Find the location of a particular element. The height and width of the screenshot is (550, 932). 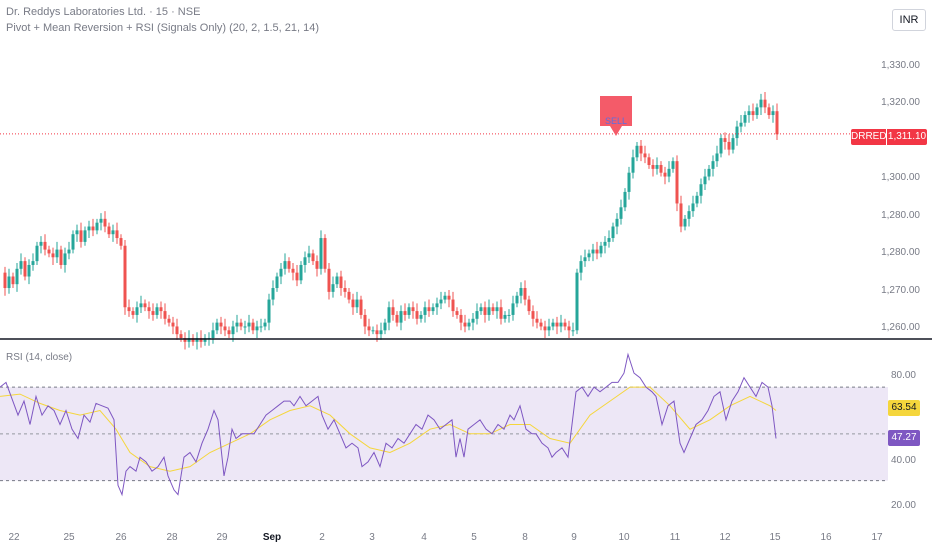

last-price-tag: 1,311.10 is located at coordinates (907, 137).